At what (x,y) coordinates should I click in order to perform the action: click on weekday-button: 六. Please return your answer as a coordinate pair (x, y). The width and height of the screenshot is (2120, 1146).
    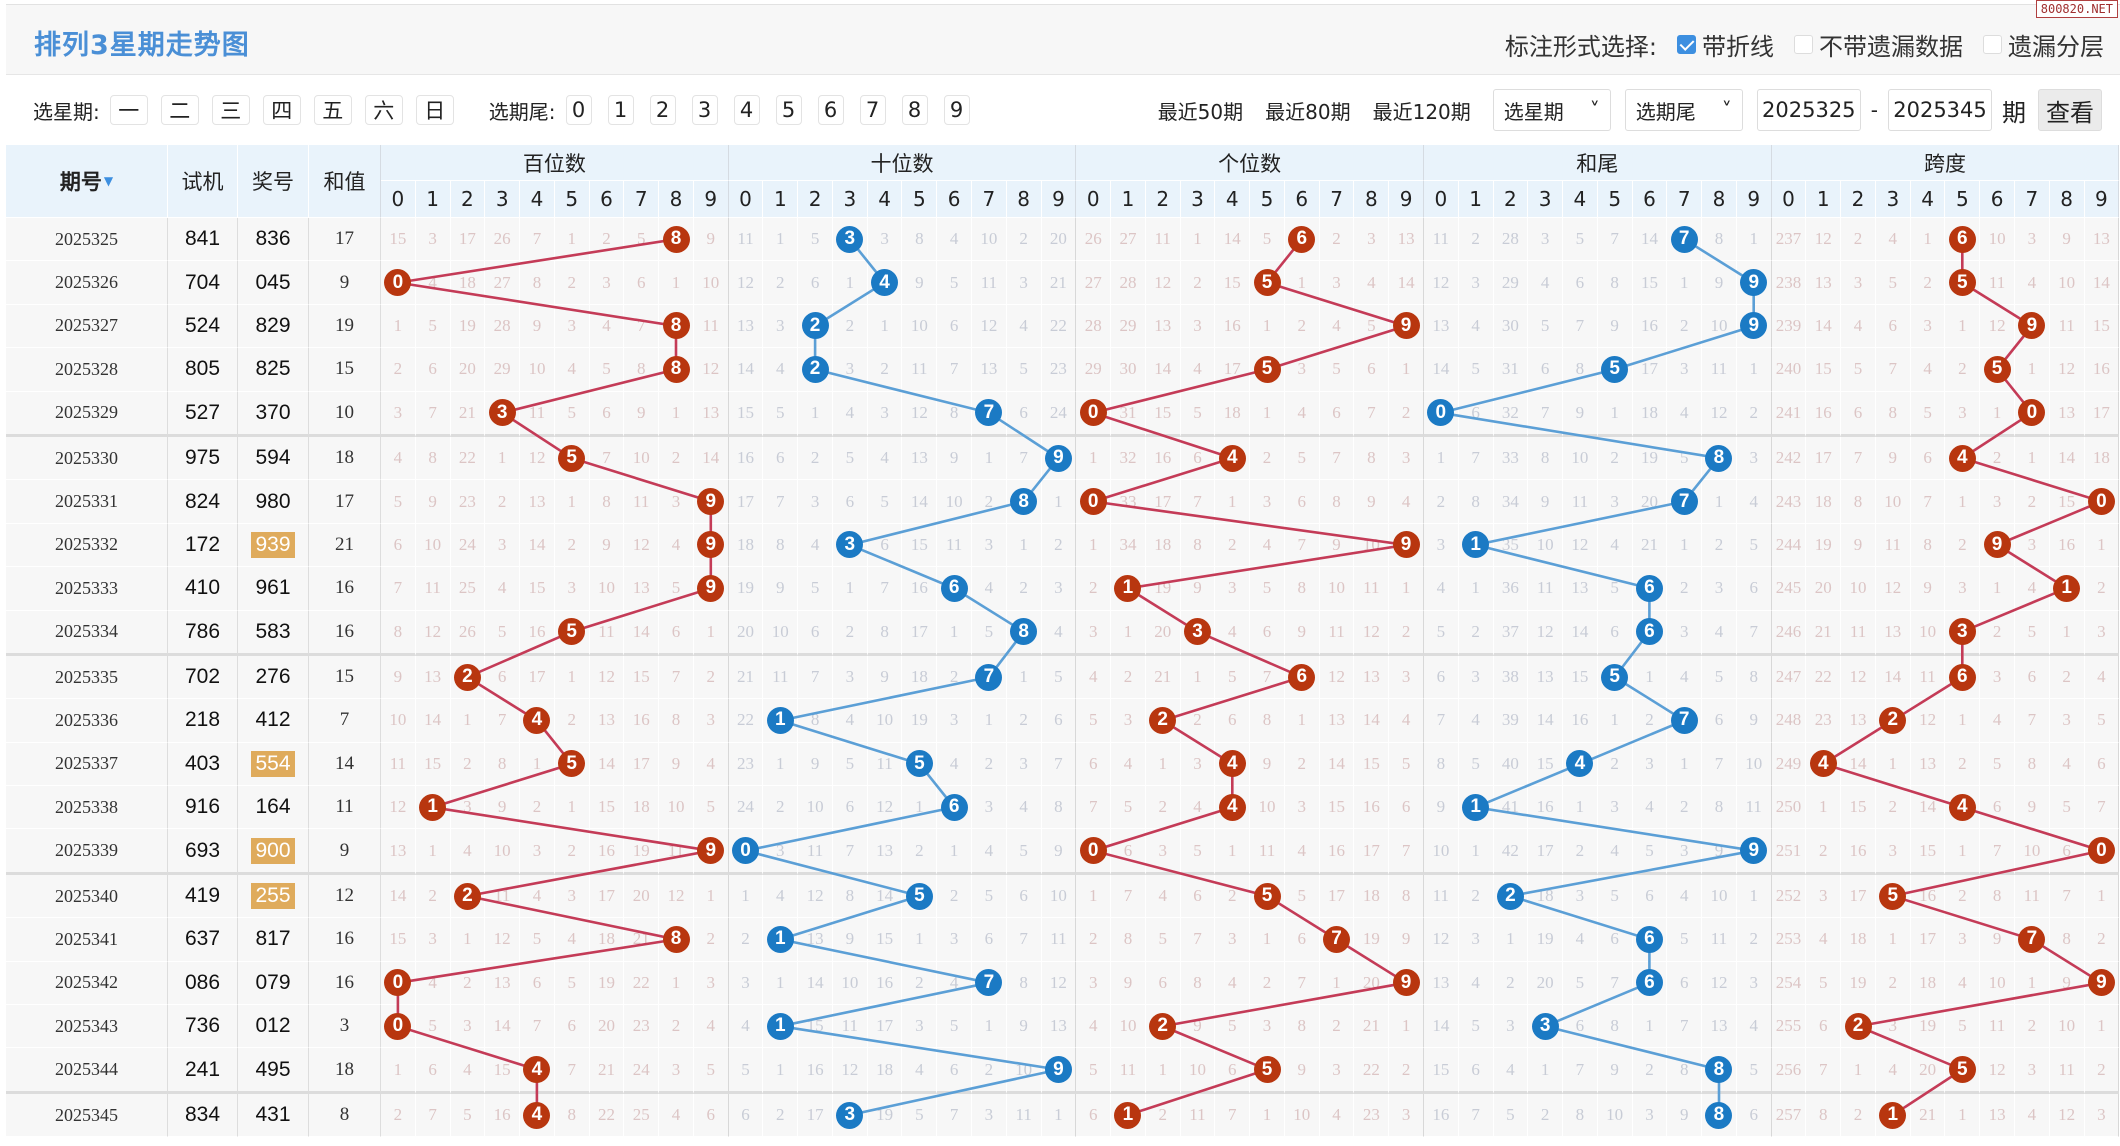
    Looking at the image, I should click on (383, 110).